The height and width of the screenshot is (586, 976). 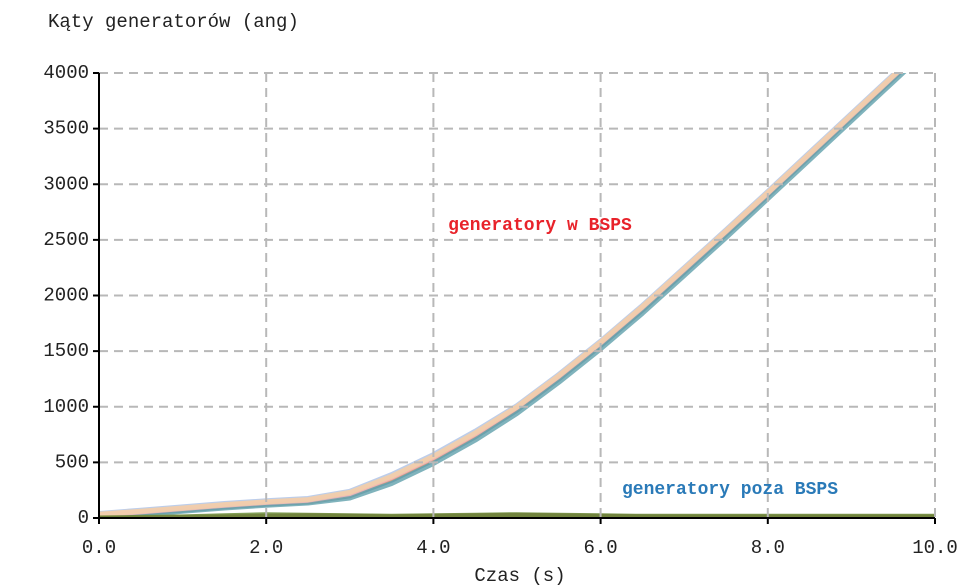 I want to click on x-tick-label: 4.0, so click(x=433, y=548).